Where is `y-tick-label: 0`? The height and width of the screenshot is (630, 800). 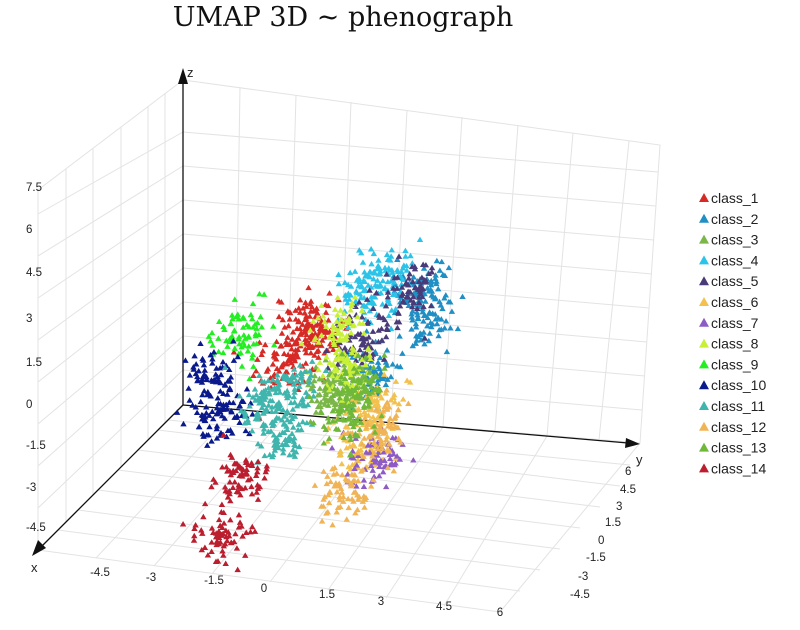
y-tick-label: 0 is located at coordinates (601, 541).